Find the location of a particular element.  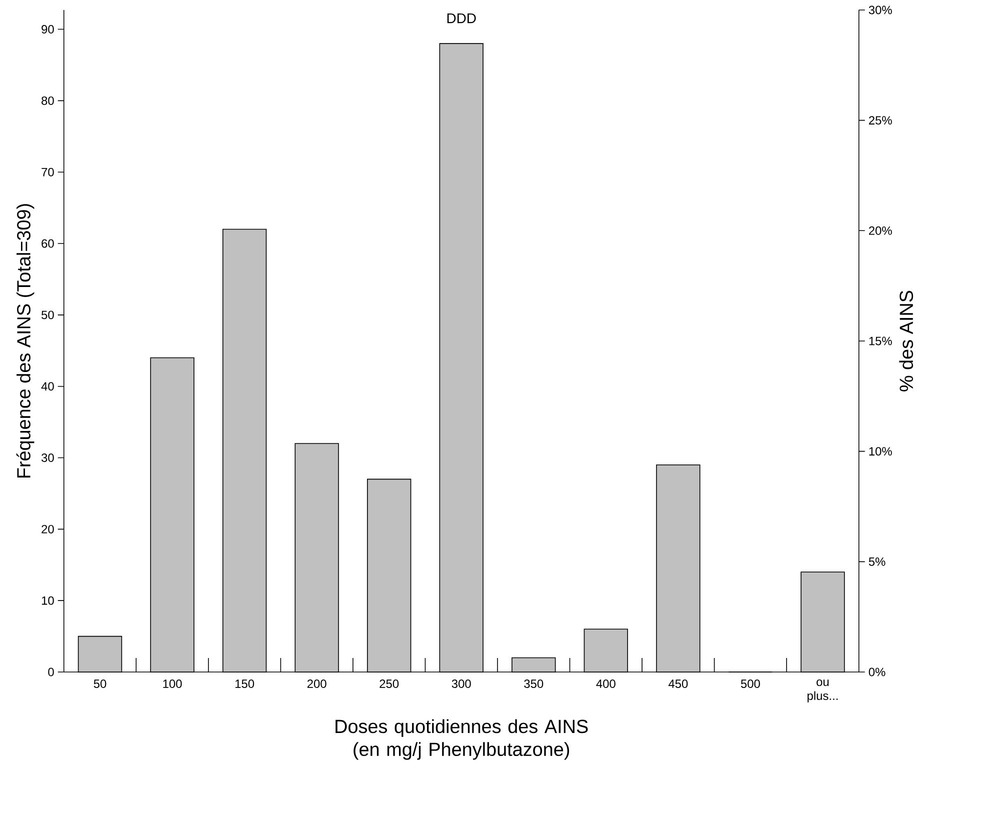

y-axis-title: Fréquence des AINS (Total=309) is located at coordinates (25, 341).